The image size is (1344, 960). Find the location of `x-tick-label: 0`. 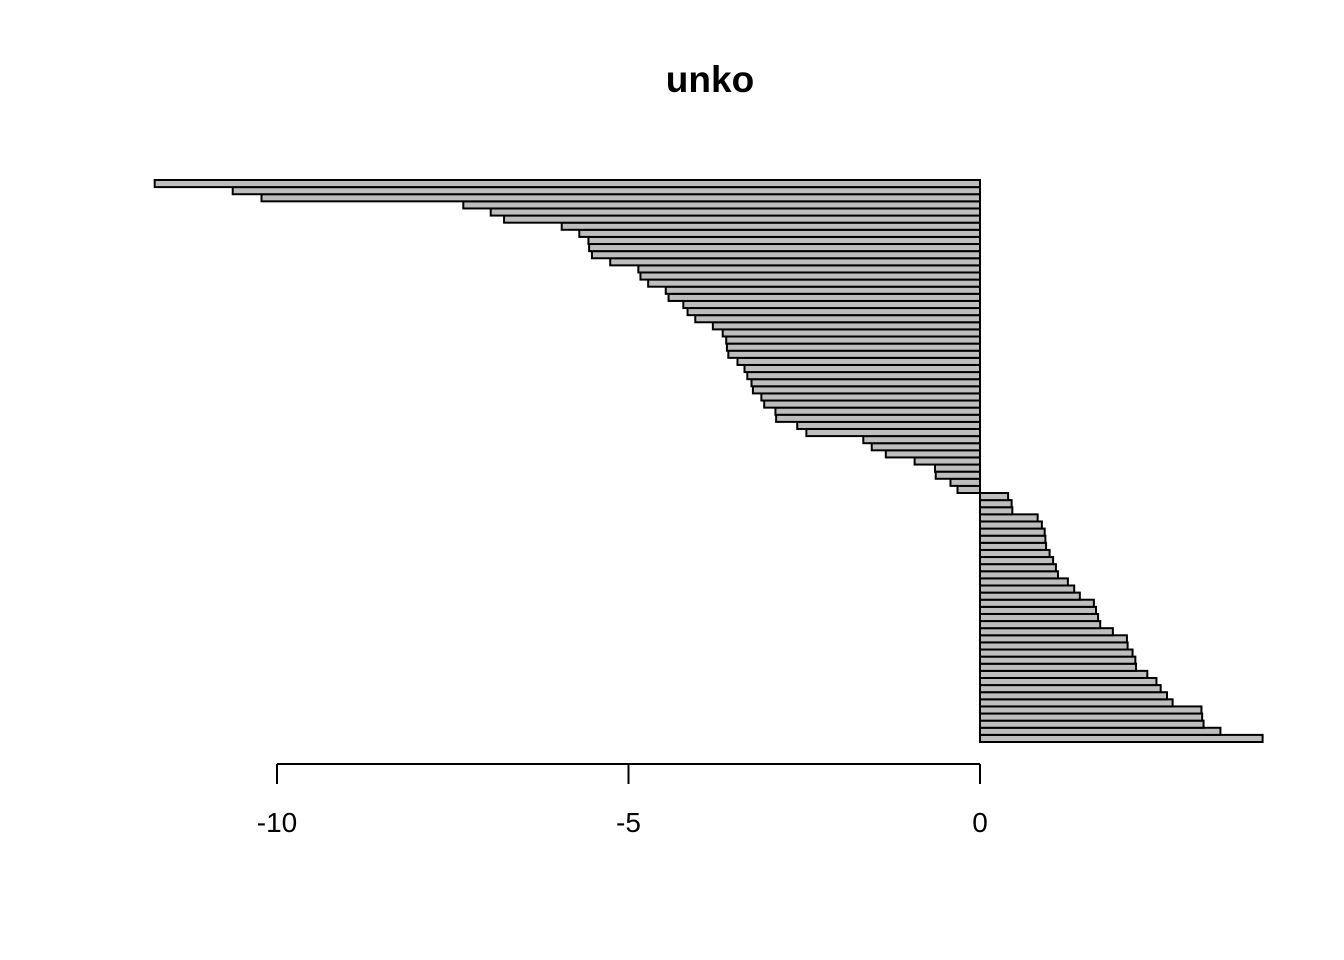

x-tick-label: 0 is located at coordinates (980, 822).